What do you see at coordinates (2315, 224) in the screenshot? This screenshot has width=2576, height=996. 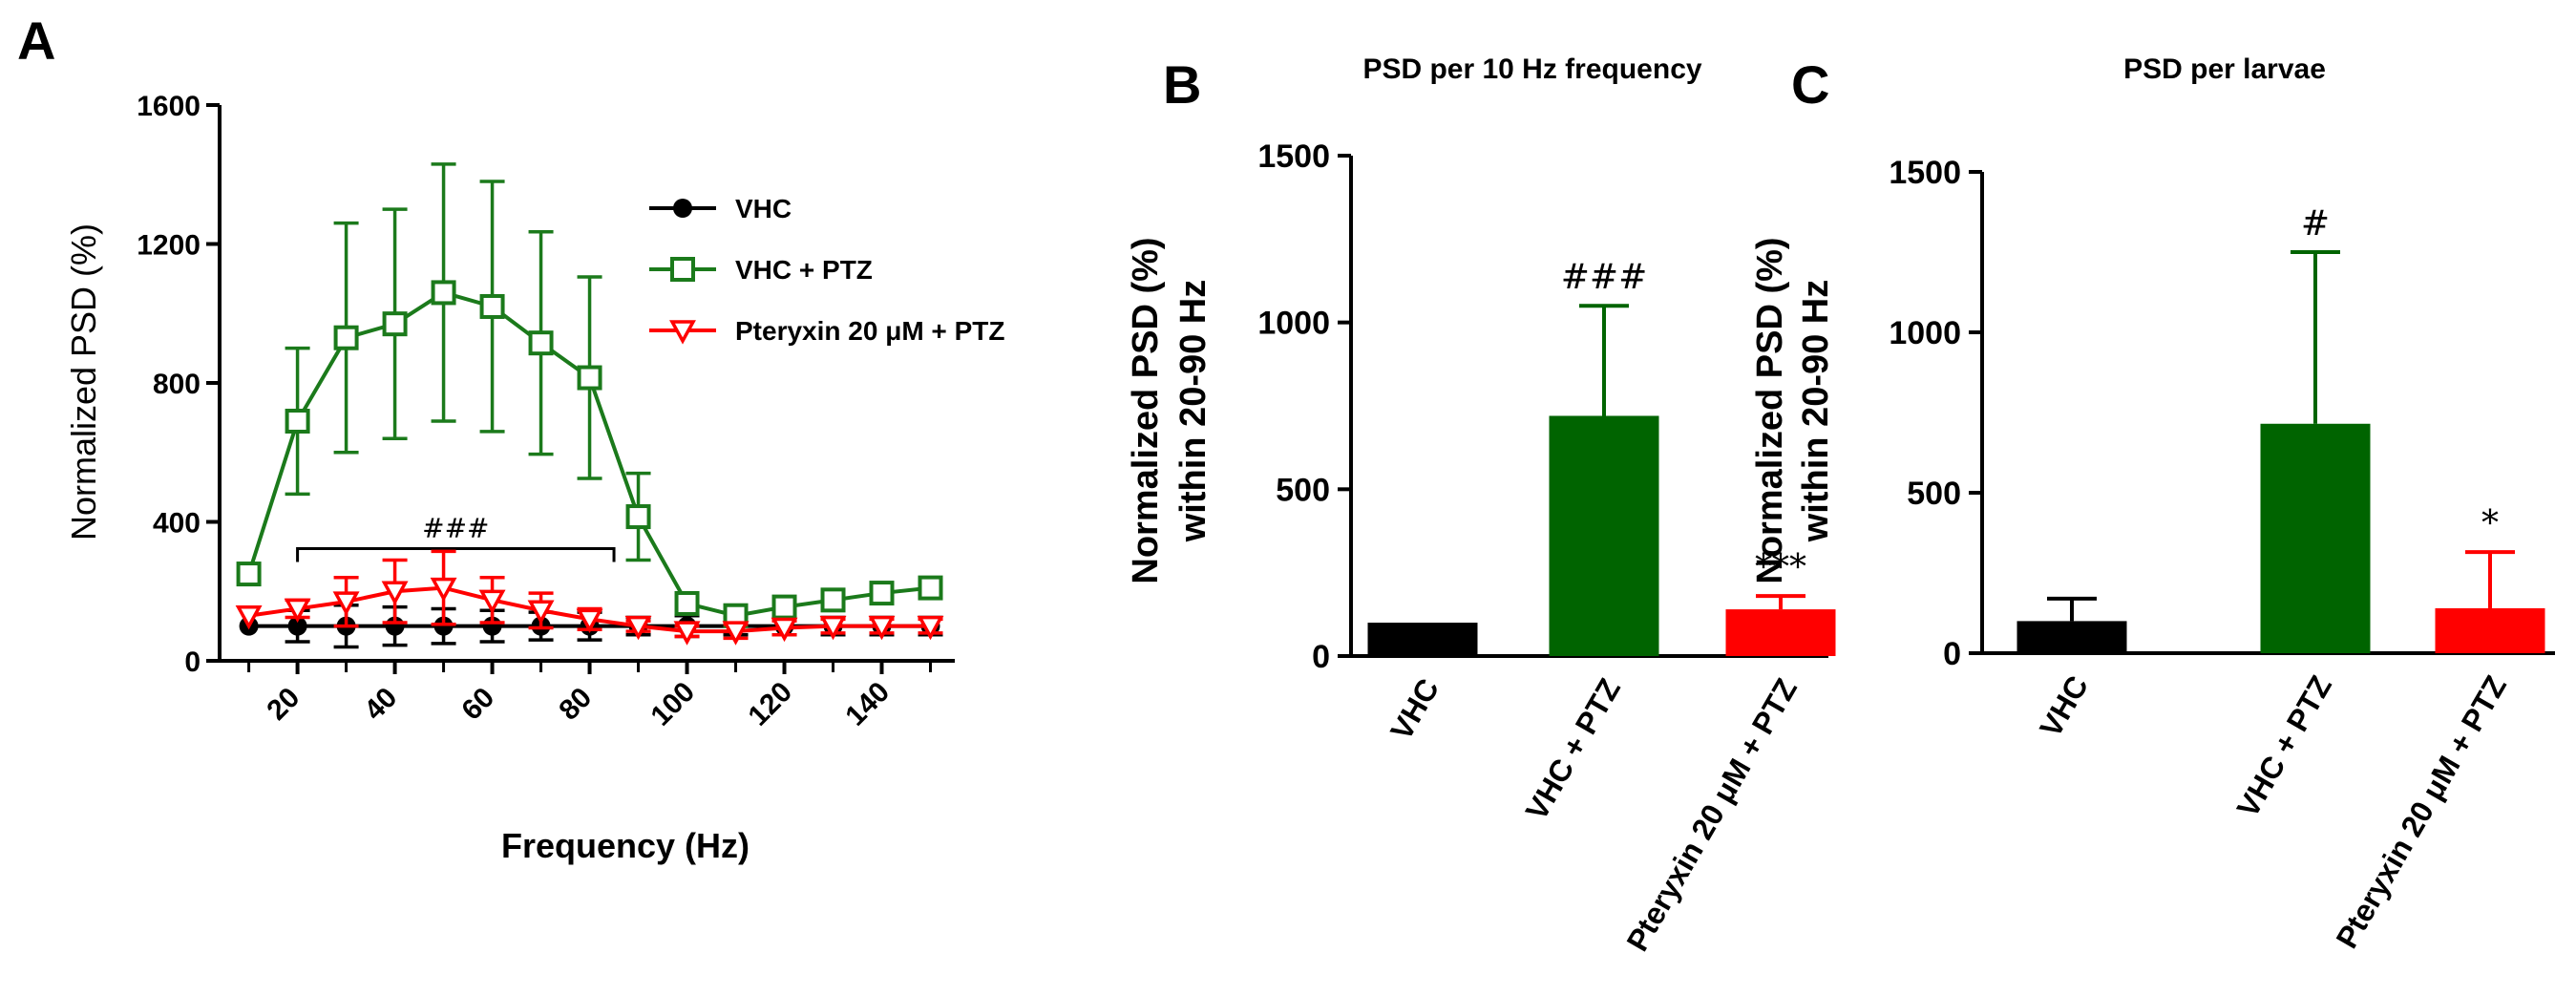 I see `c2-significance-annotation: #` at bounding box center [2315, 224].